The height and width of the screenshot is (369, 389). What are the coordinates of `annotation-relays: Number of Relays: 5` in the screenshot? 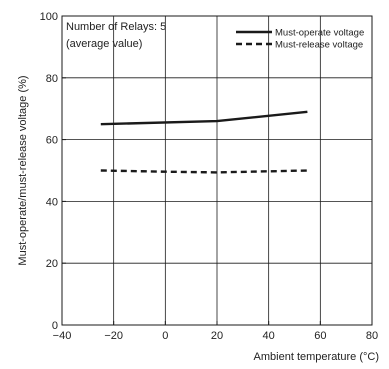 It's located at (116, 27).